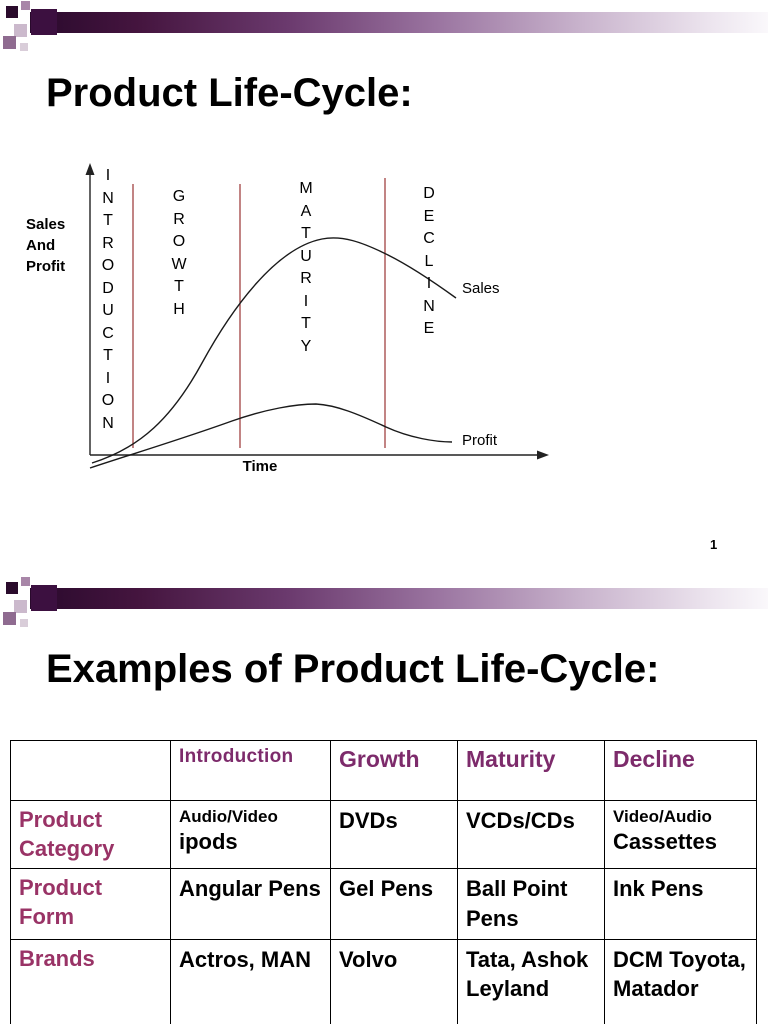 The height and width of the screenshot is (1024, 768). What do you see at coordinates (260, 466) in the screenshot?
I see `x-axis-label: Time` at bounding box center [260, 466].